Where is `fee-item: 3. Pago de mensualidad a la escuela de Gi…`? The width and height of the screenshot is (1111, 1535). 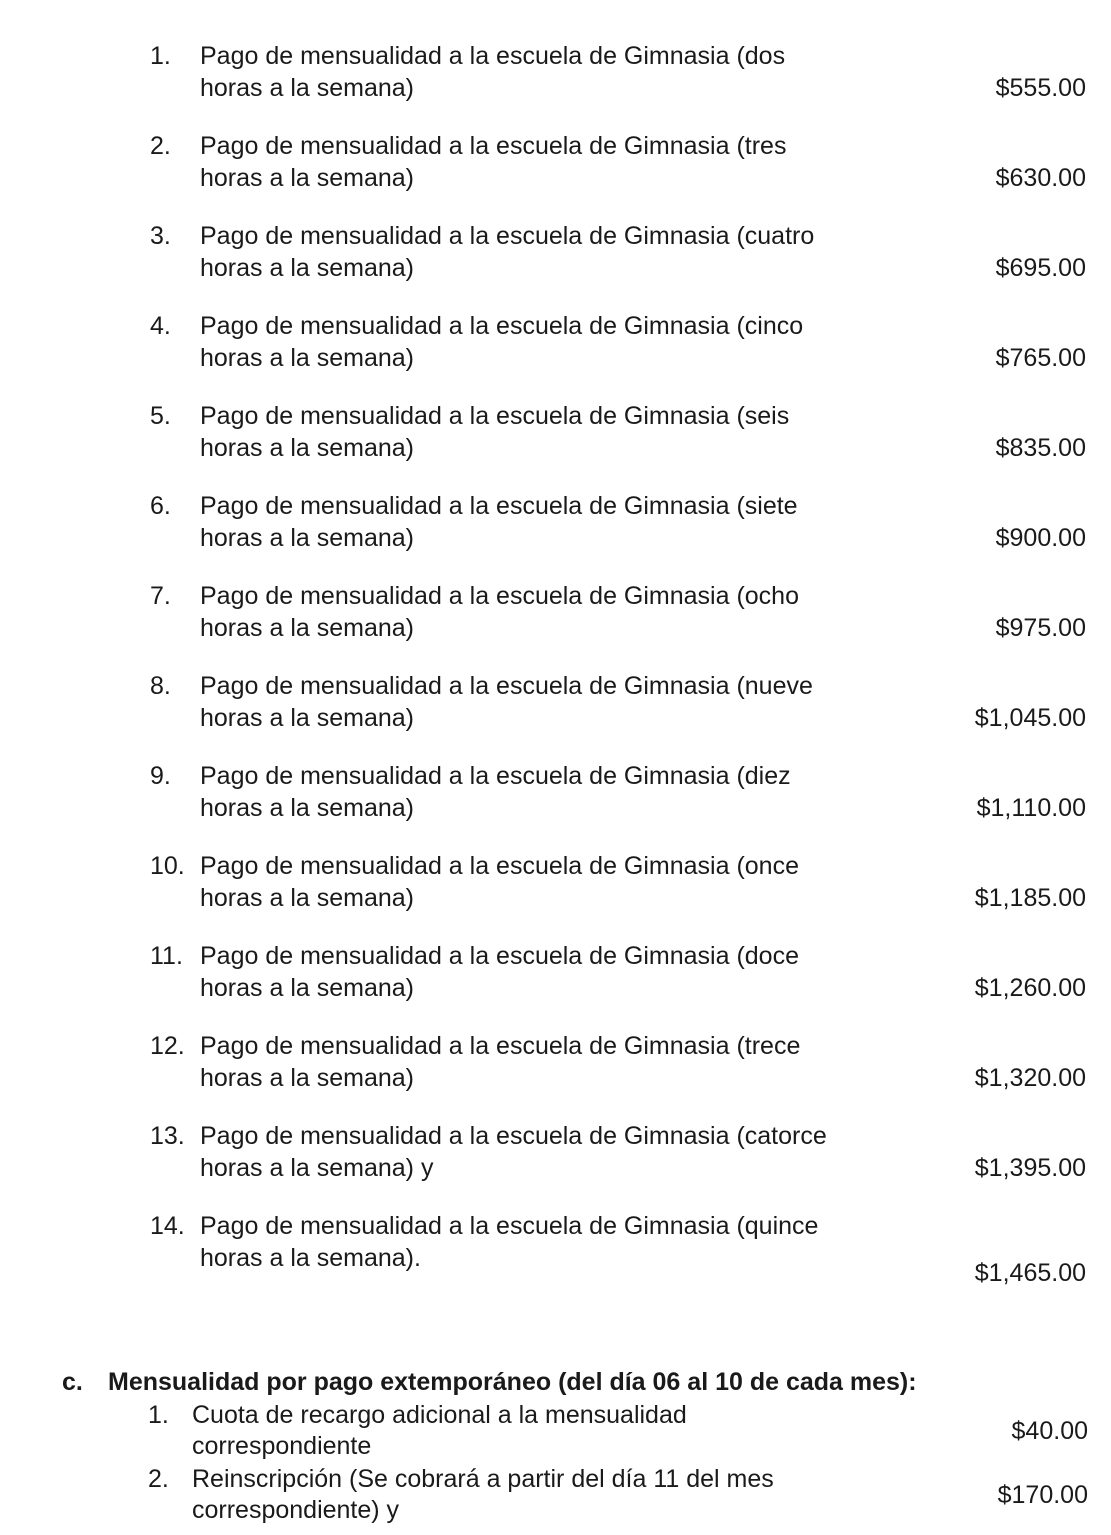
fee-item: 3. Pago de mensualidad a la escuela de Gi… is located at coordinates (620, 265).